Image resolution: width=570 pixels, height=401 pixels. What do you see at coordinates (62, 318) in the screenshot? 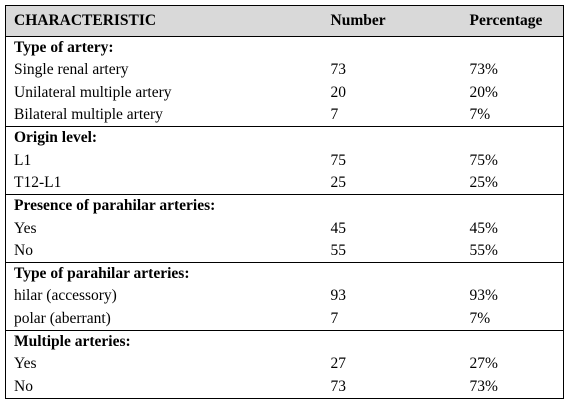
I see `label-cell: polar (aberrant)` at bounding box center [62, 318].